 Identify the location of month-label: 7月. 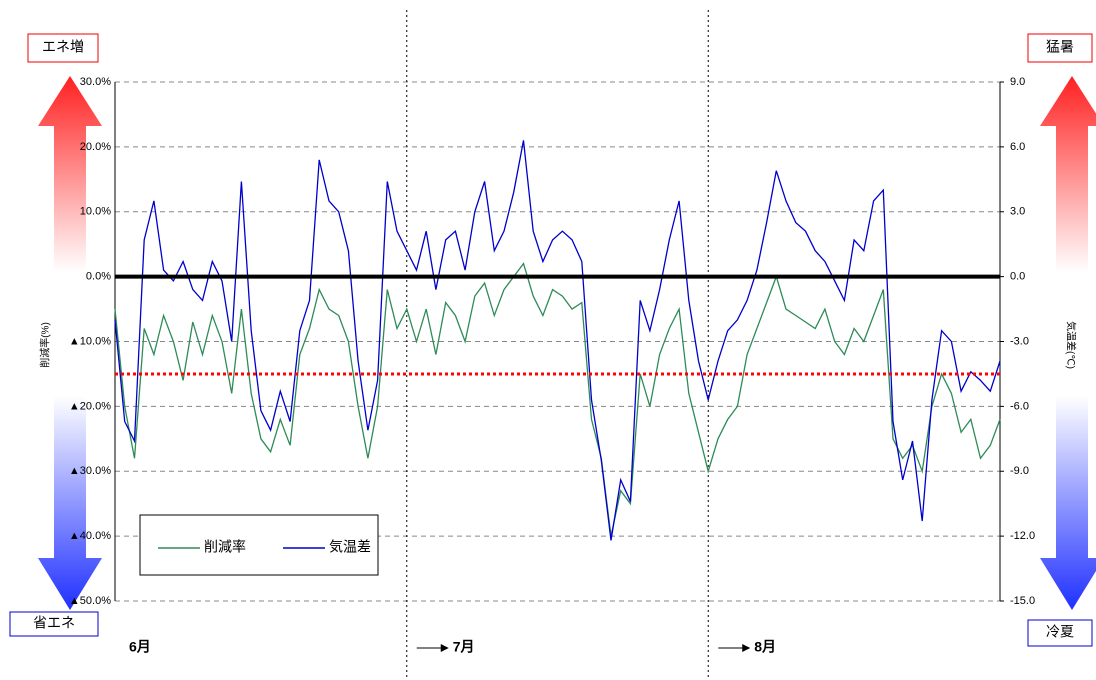
(464, 647).